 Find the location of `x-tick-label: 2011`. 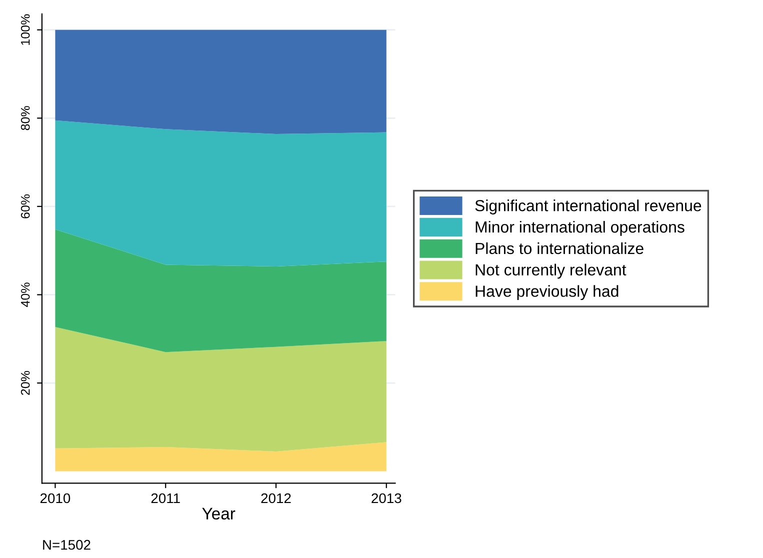

x-tick-label: 2011 is located at coordinates (165, 498).